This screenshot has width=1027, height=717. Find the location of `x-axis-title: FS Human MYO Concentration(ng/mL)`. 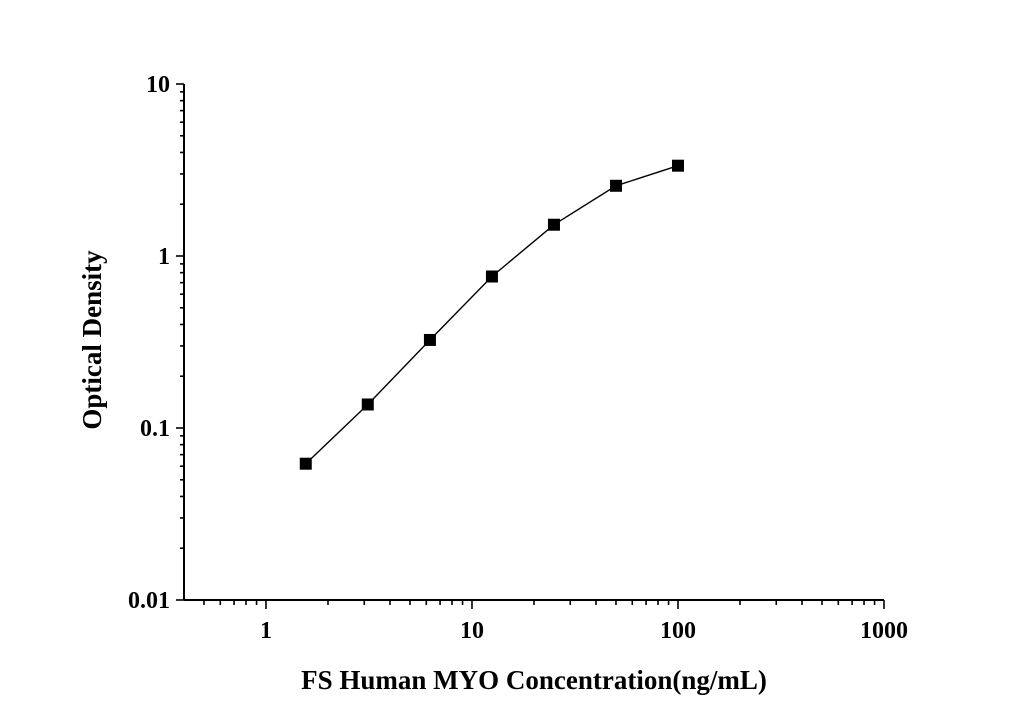

x-axis-title: FS Human MYO Concentration(ng/mL) is located at coordinates (534, 680).